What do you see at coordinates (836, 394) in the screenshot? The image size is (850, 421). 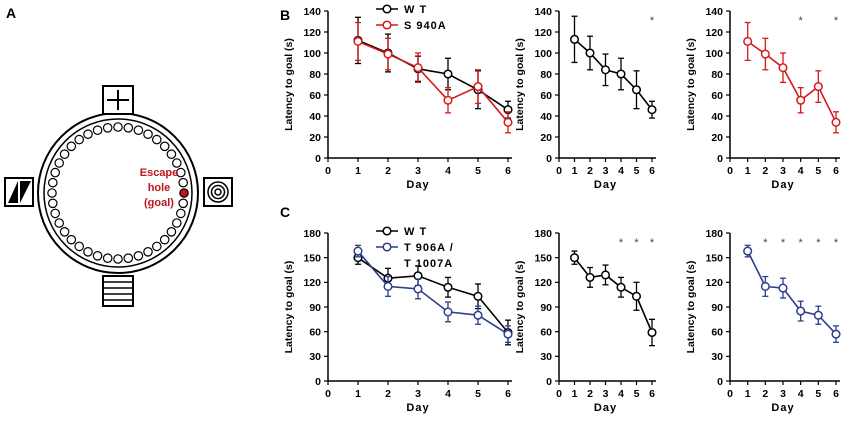 I see `x-tick-label: 6` at bounding box center [836, 394].